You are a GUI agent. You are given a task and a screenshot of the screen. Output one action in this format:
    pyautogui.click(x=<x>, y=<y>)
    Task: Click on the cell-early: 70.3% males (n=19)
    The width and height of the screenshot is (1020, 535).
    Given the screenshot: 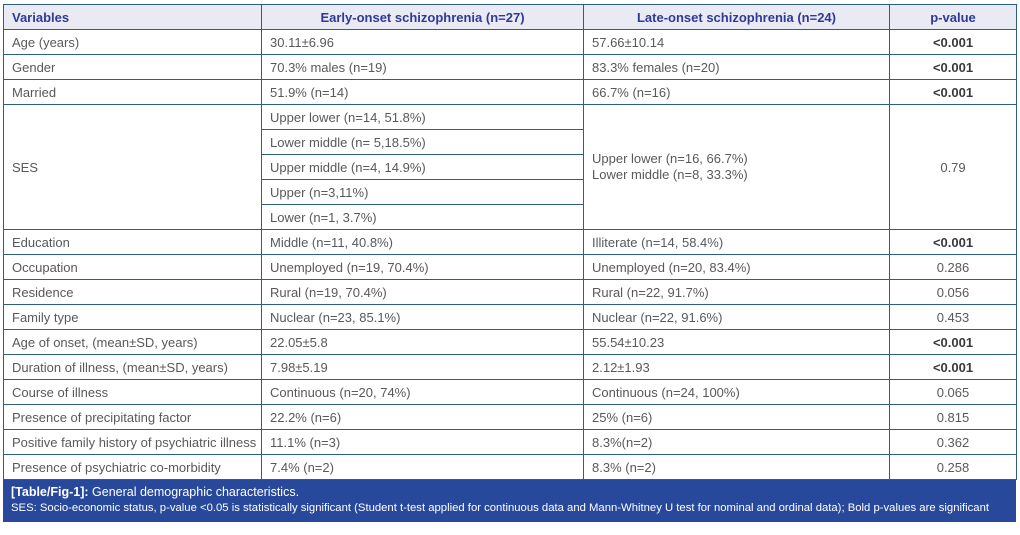 What is the action you would take?
    pyautogui.click(x=422, y=67)
    